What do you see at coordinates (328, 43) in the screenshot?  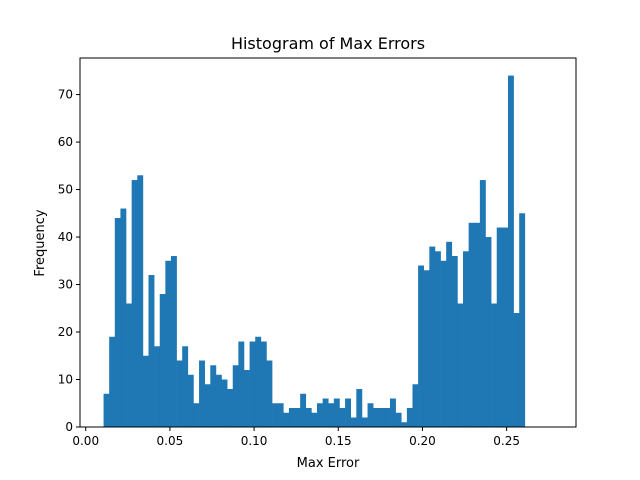 I see `chart-title: Histogram of Max Errors` at bounding box center [328, 43].